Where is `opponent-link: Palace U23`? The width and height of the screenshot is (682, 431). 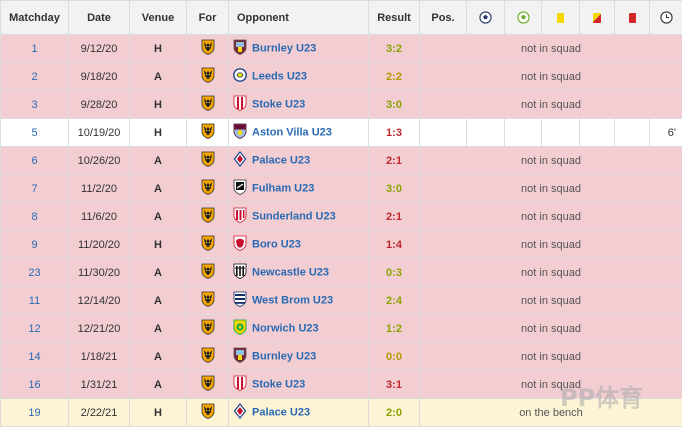 opponent-link: Palace U23 is located at coordinates (281, 412).